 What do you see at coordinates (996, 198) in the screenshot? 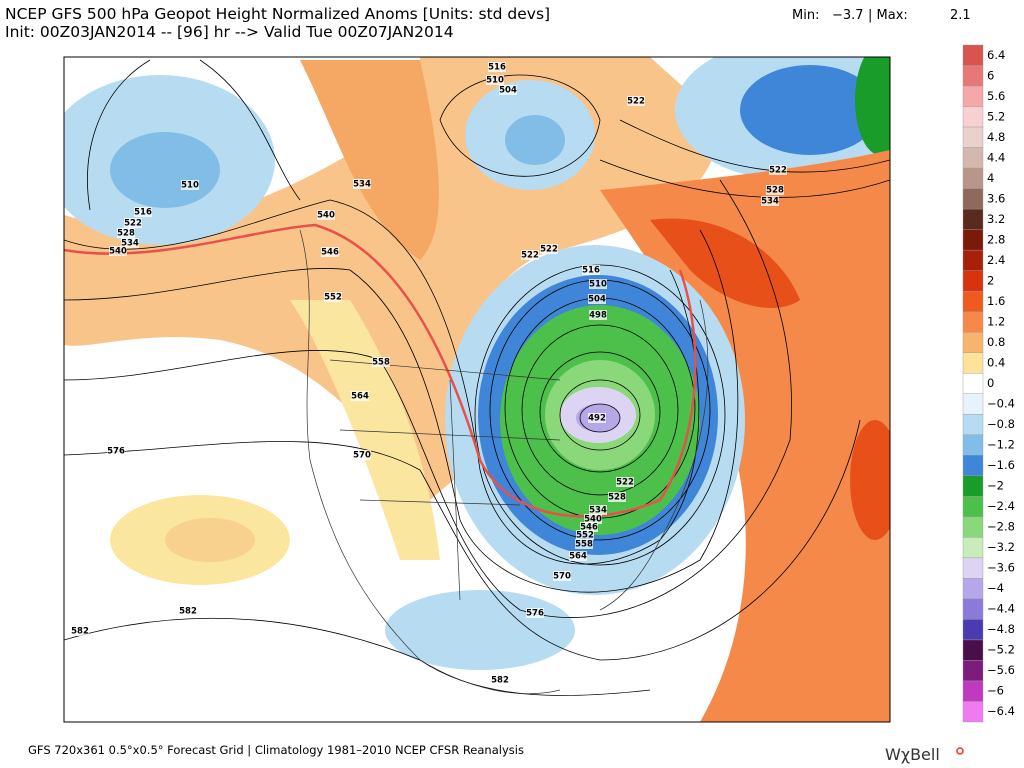
I see `colorbar-label: 3.6` at bounding box center [996, 198].